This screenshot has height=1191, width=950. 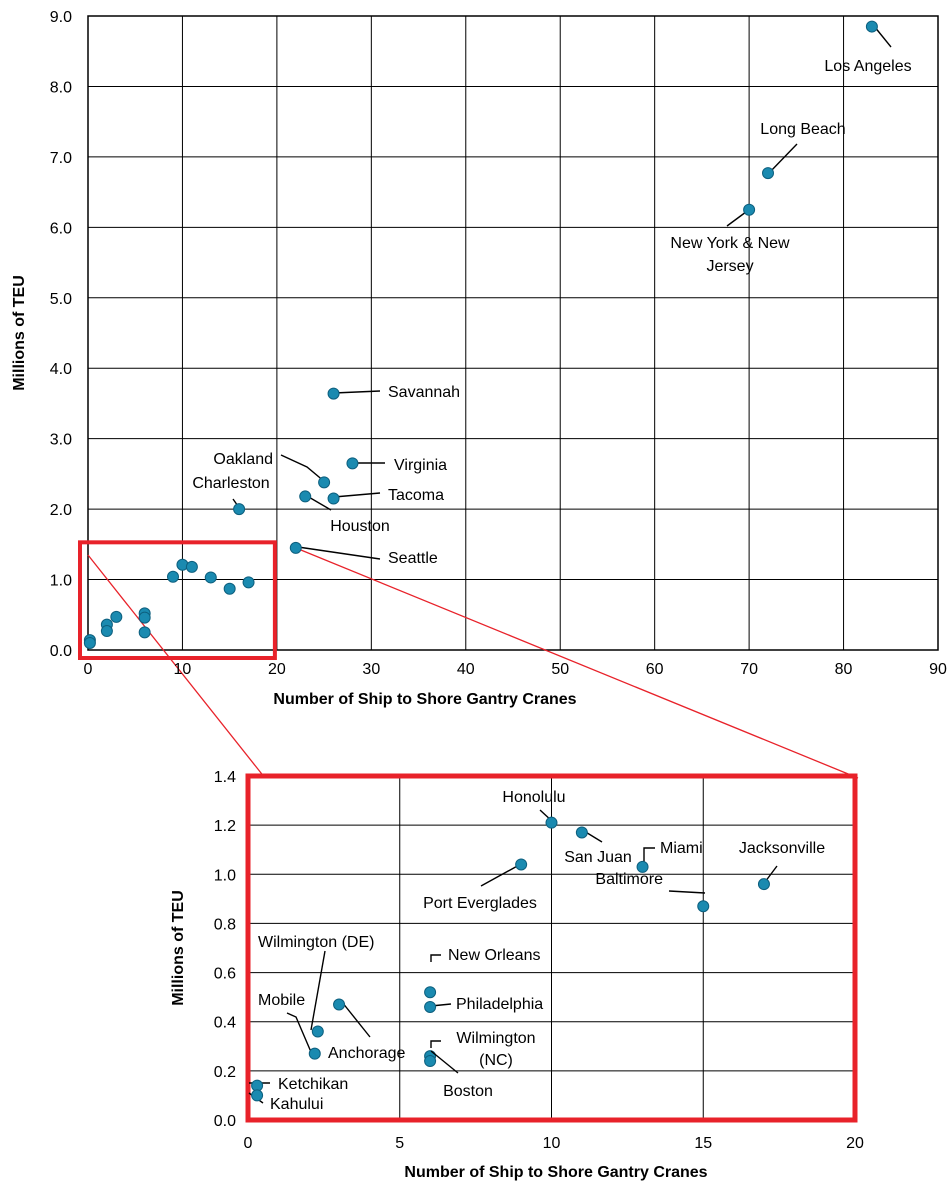 What do you see at coordinates (867, 66) in the screenshot?
I see `point-label: Los Angeles` at bounding box center [867, 66].